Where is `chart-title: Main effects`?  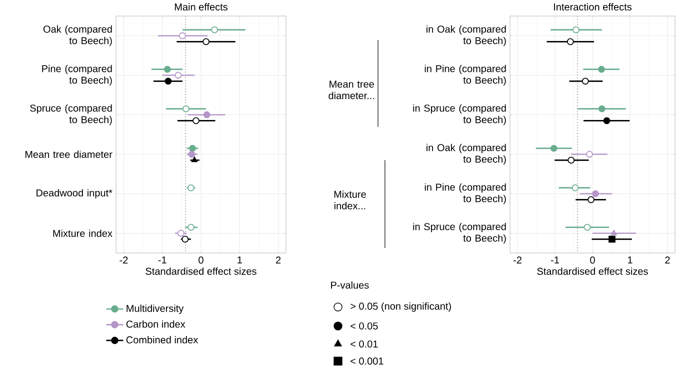 chart-title: Main effects is located at coordinates (201, 6).